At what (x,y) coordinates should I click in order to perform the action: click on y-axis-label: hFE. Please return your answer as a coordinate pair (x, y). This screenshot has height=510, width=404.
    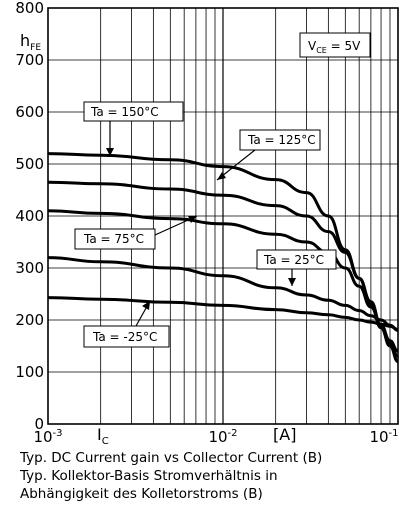
    Looking at the image, I should click on (30, 42).